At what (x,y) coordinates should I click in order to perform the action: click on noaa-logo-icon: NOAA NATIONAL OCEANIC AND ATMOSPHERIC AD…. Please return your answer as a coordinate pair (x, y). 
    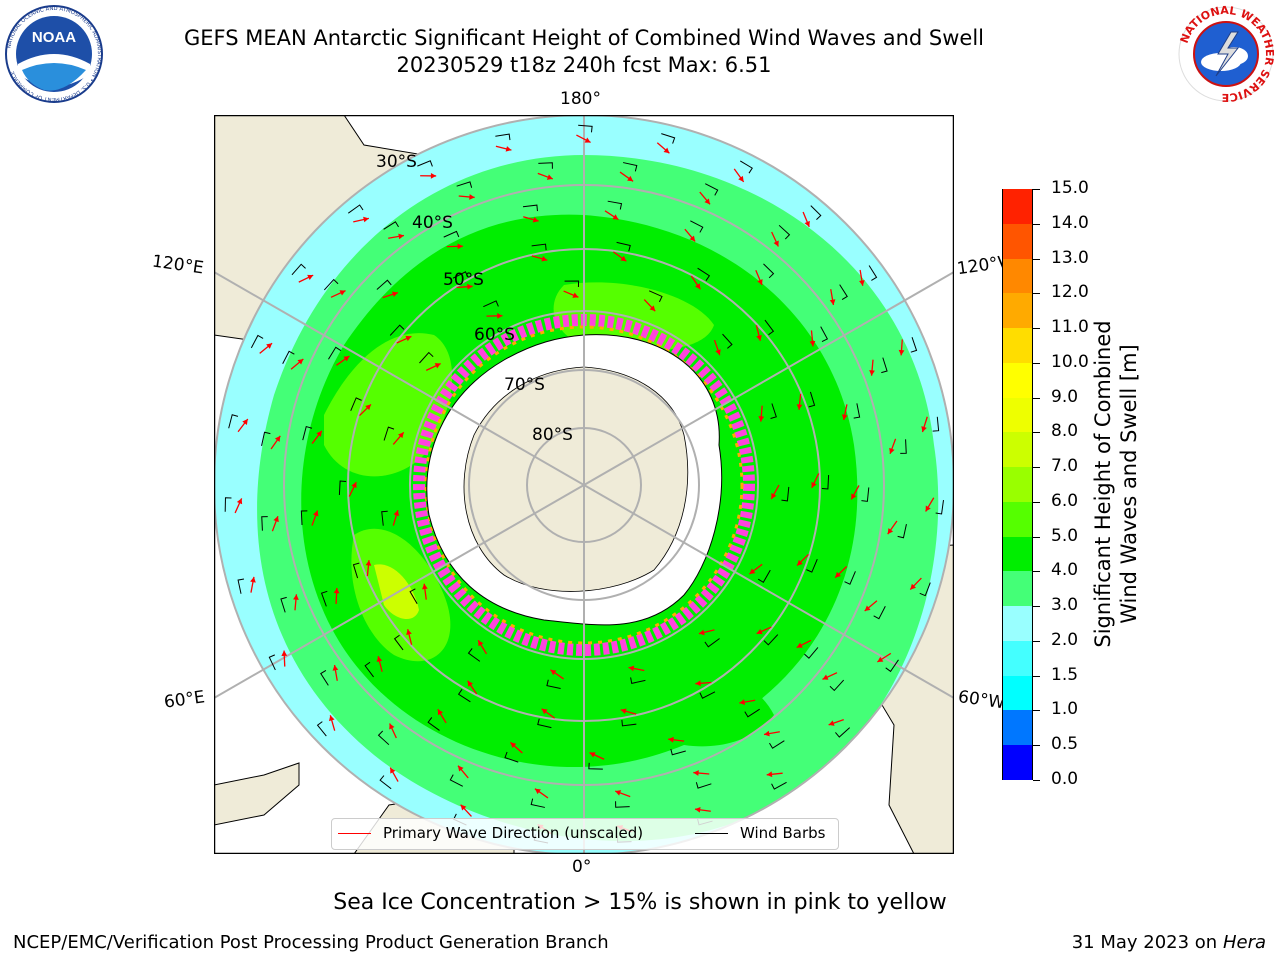
    Looking at the image, I should click on (54, 56).